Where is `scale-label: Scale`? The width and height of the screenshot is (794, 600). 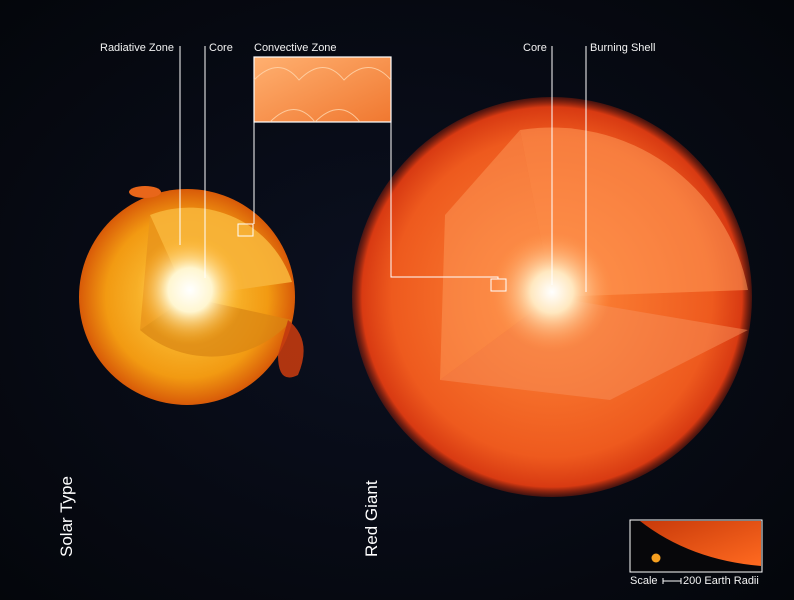
scale-label: Scale is located at coordinates (644, 581).